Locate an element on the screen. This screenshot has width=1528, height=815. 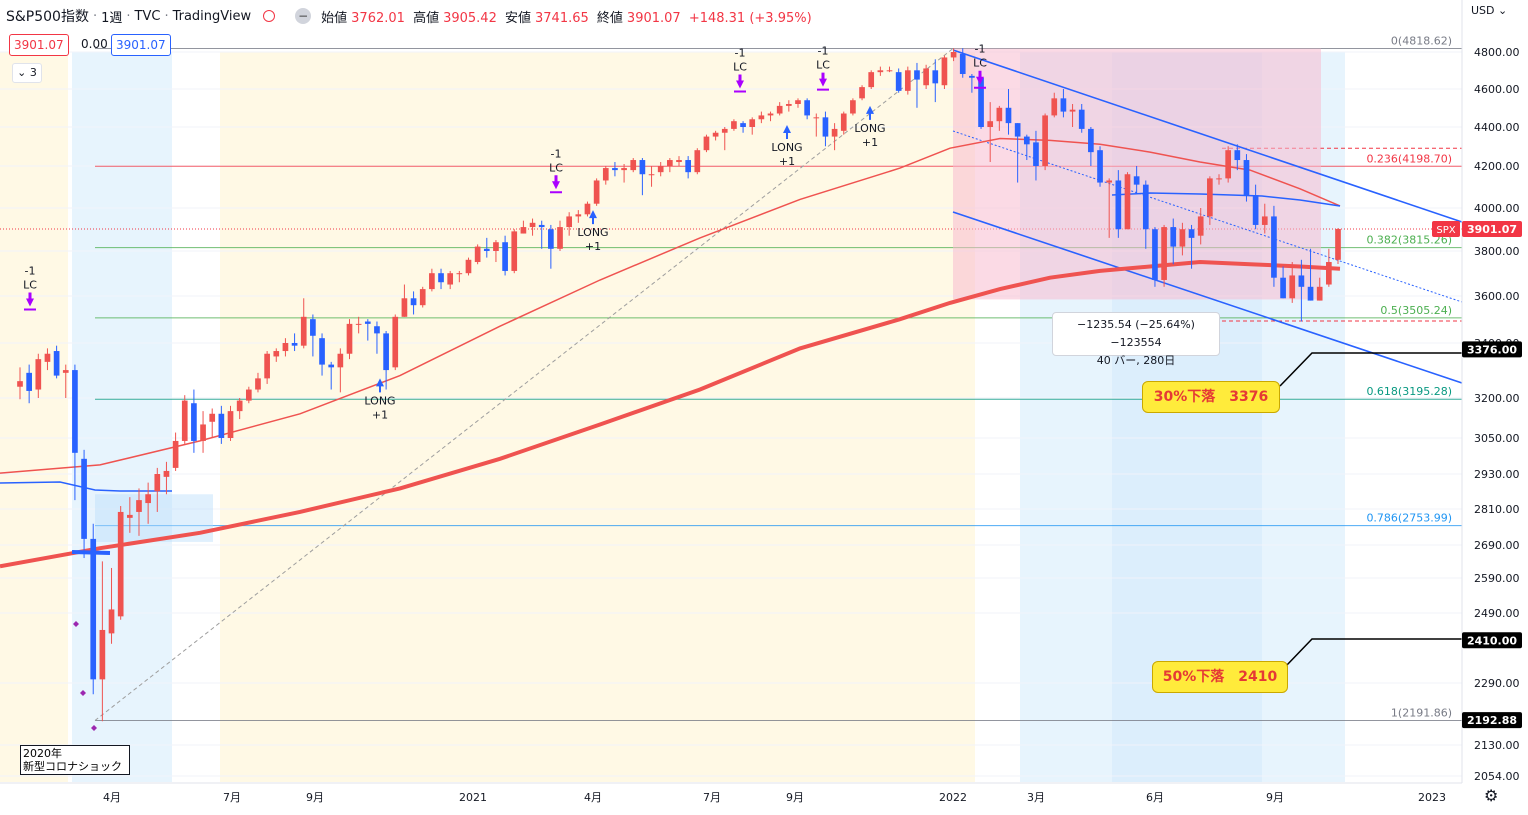
high-value: 3905.42 is located at coordinates (470, 18).